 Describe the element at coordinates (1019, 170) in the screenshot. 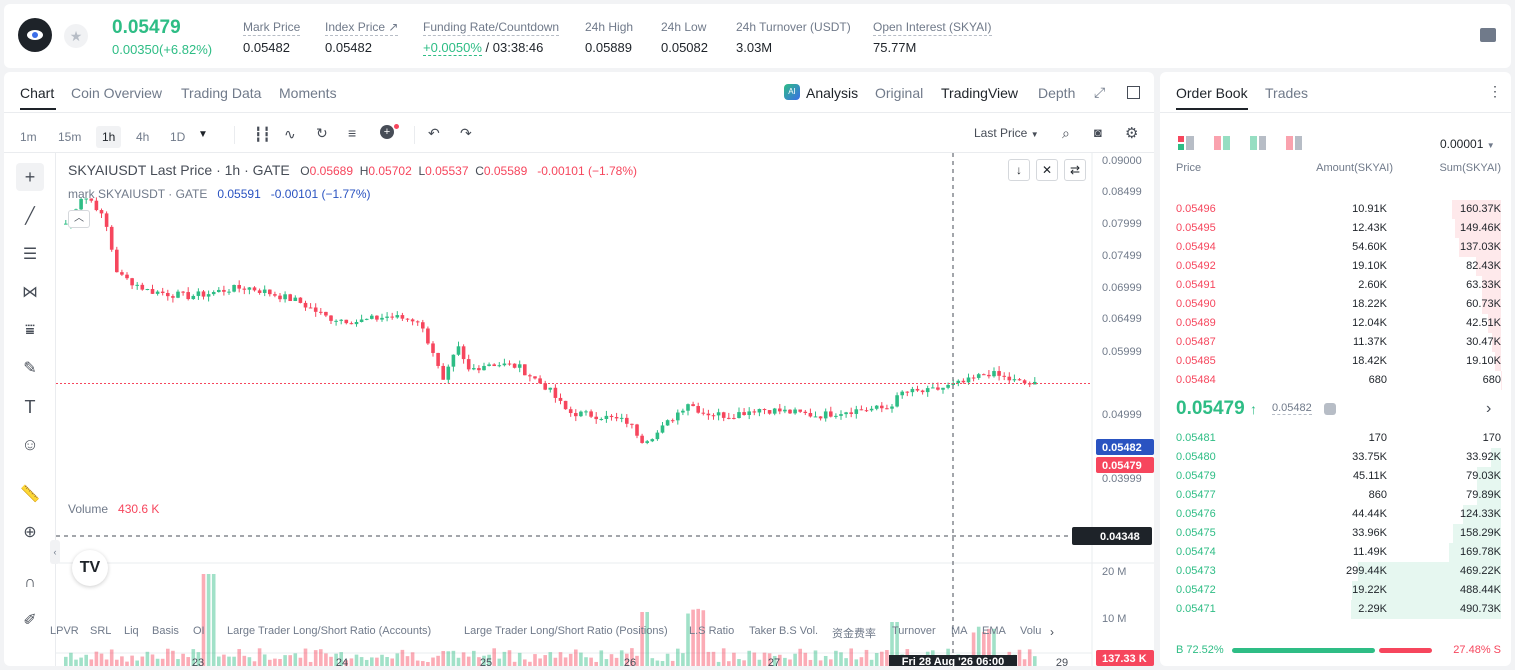

I see `scroll-down-button: ↓` at that location.